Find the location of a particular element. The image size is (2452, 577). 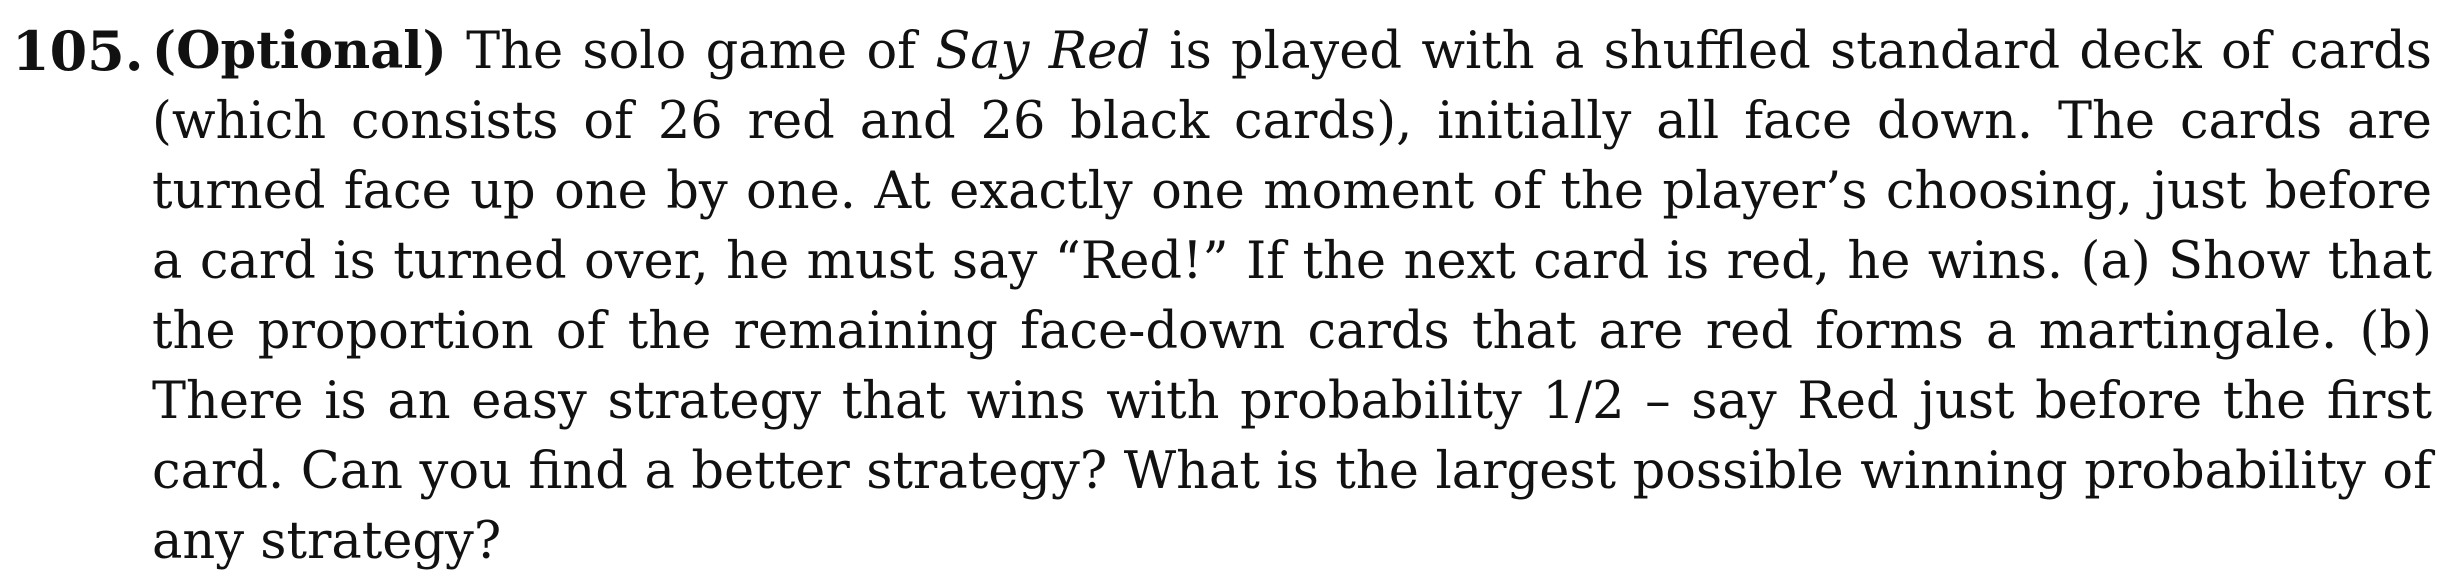

game-title: Say Red is located at coordinates (1042, 51).